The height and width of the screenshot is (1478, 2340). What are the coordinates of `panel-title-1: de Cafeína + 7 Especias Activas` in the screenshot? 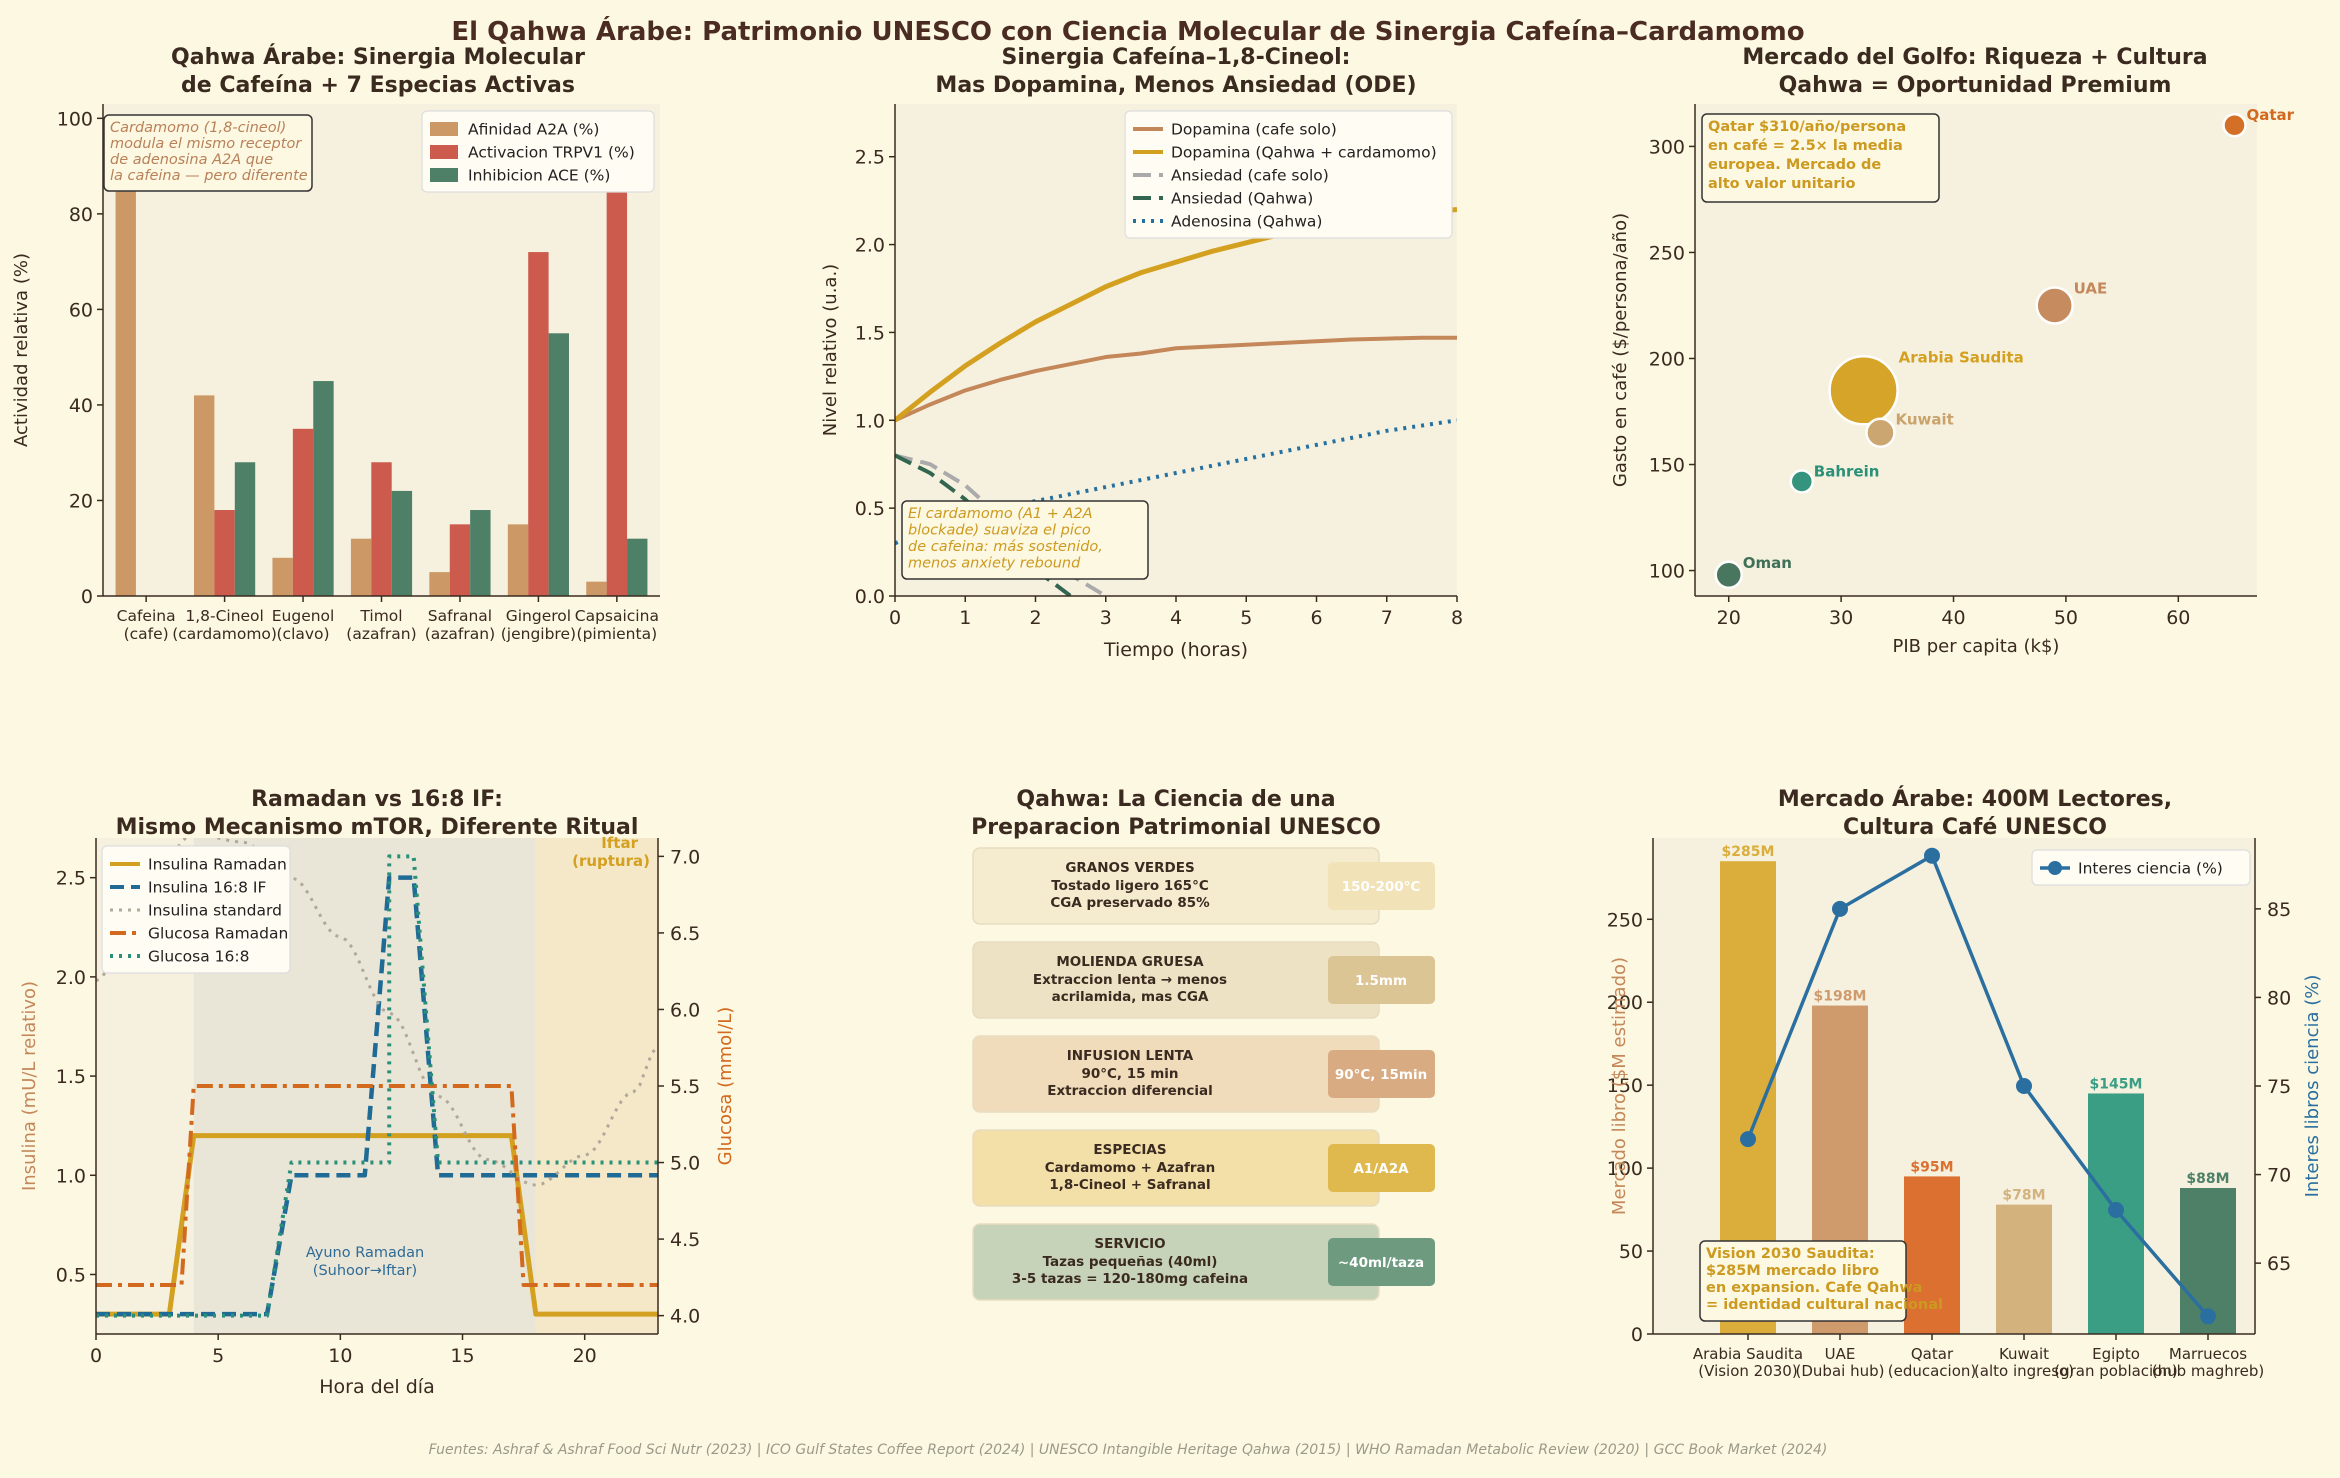 It's located at (378, 85).